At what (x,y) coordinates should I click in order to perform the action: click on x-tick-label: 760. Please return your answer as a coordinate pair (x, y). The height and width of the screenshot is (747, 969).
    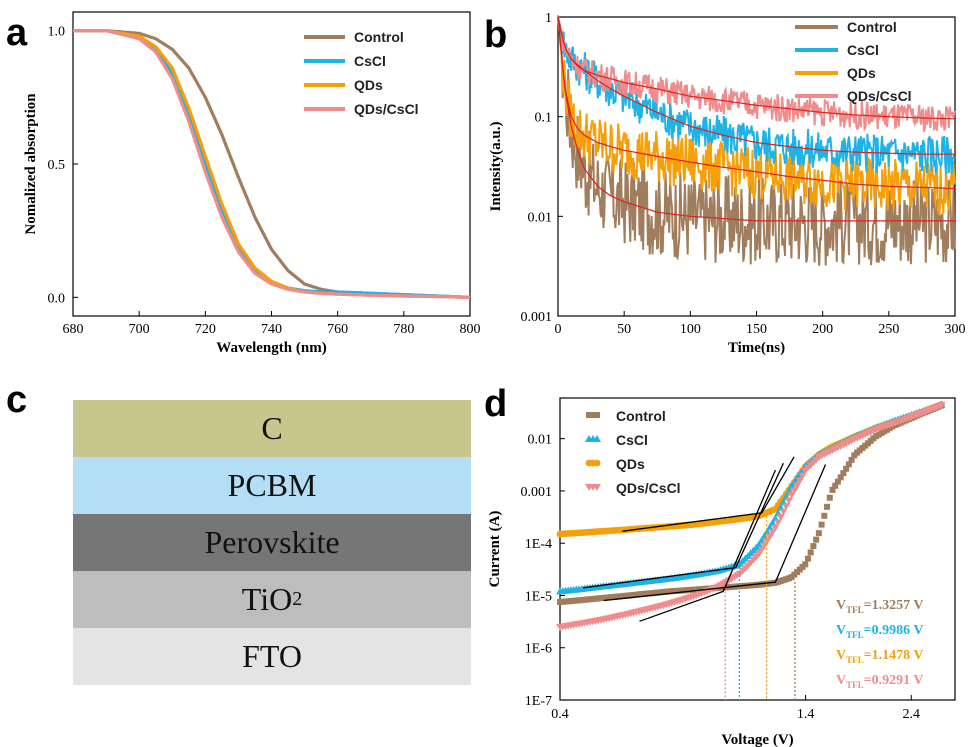
    Looking at the image, I should click on (337, 329).